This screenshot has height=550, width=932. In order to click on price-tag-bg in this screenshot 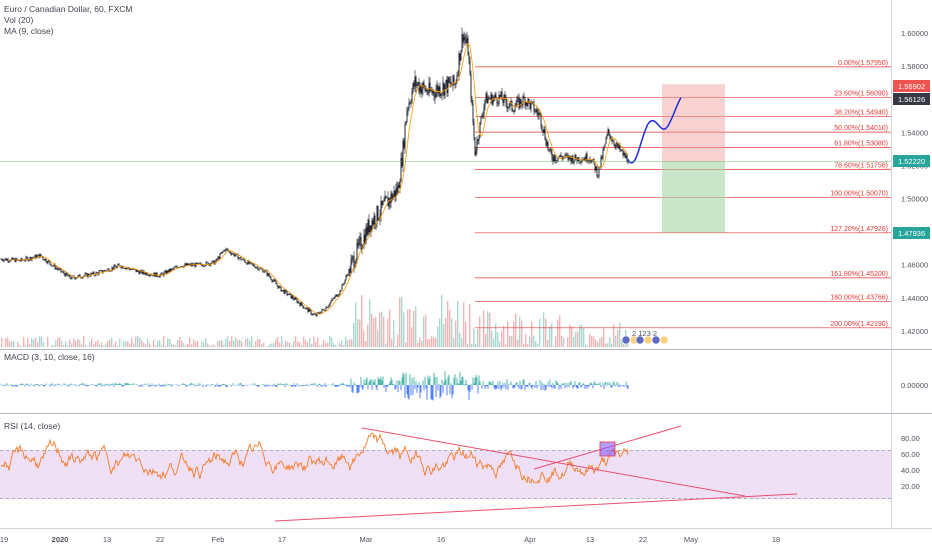, I will do `click(911, 99)`.